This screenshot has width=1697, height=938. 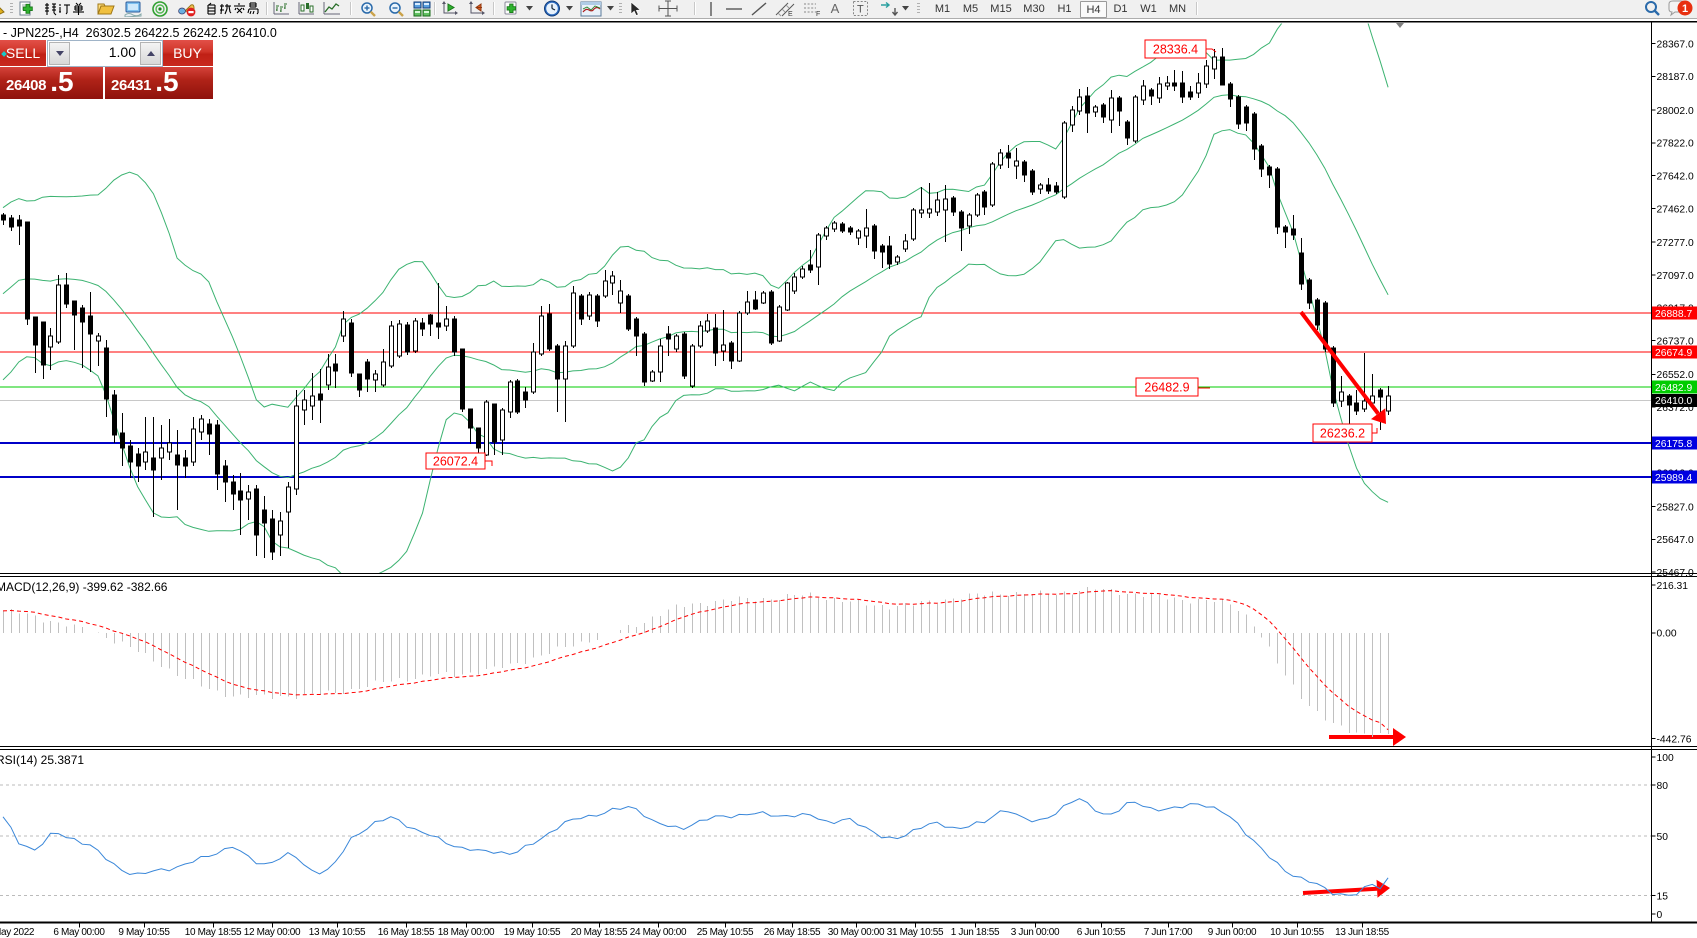 What do you see at coordinates (1673, 353) in the screenshot?
I see `svg-text: 26674.9` at bounding box center [1673, 353].